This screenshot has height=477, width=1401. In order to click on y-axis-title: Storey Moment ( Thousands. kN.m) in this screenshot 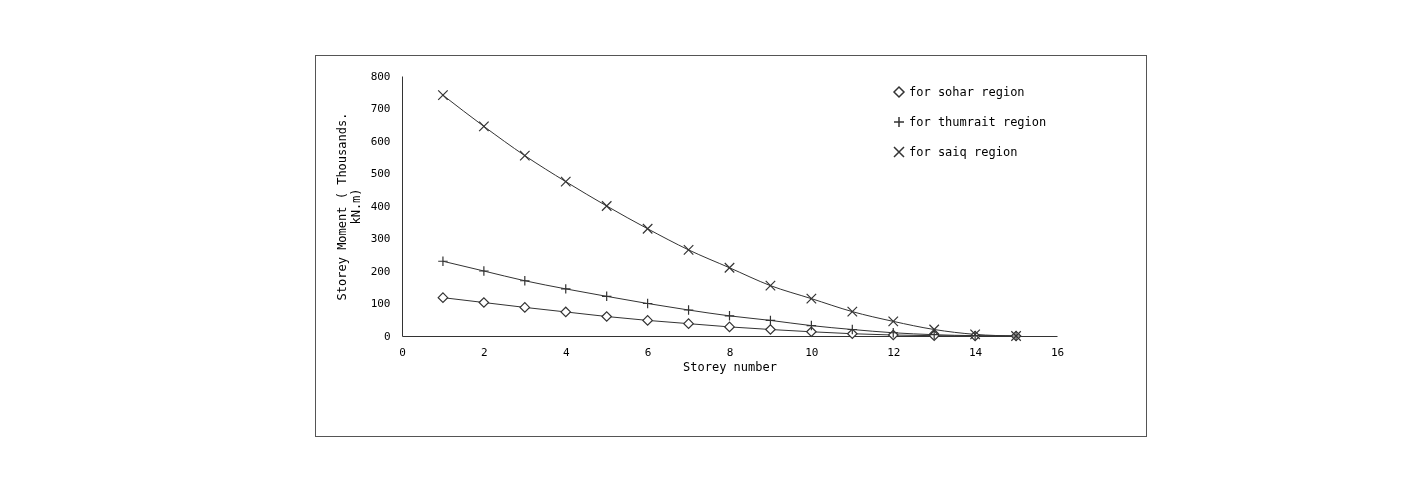, I will do `click(348, 206)`.